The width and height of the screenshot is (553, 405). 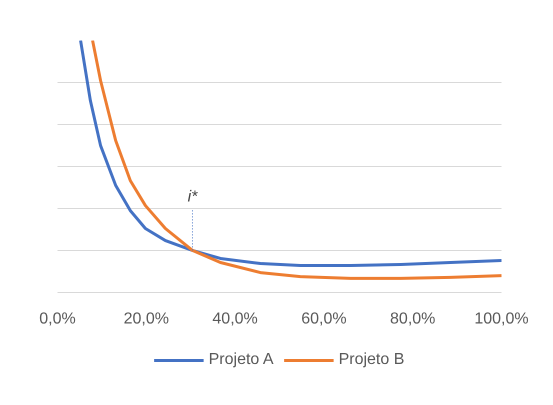 What do you see at coordinates (371, 360) in the screenshot?
I see `legend-label: Projeto B` at bounding box center [371, 360].